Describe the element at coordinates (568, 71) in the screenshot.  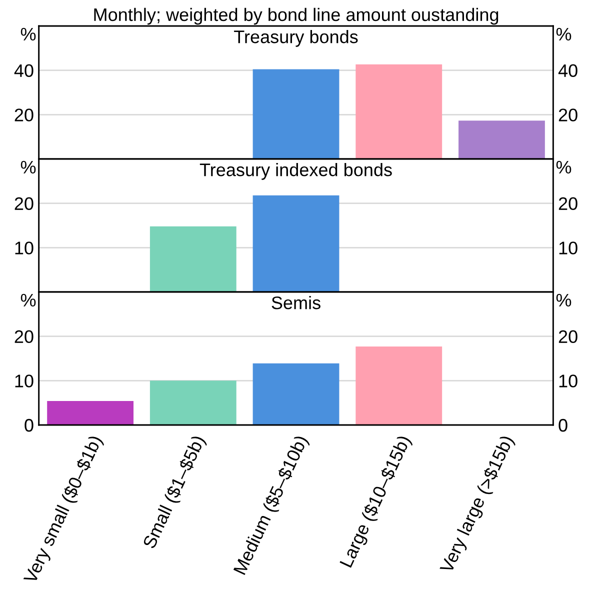
I see `y2-tick-label: 40` at that location.